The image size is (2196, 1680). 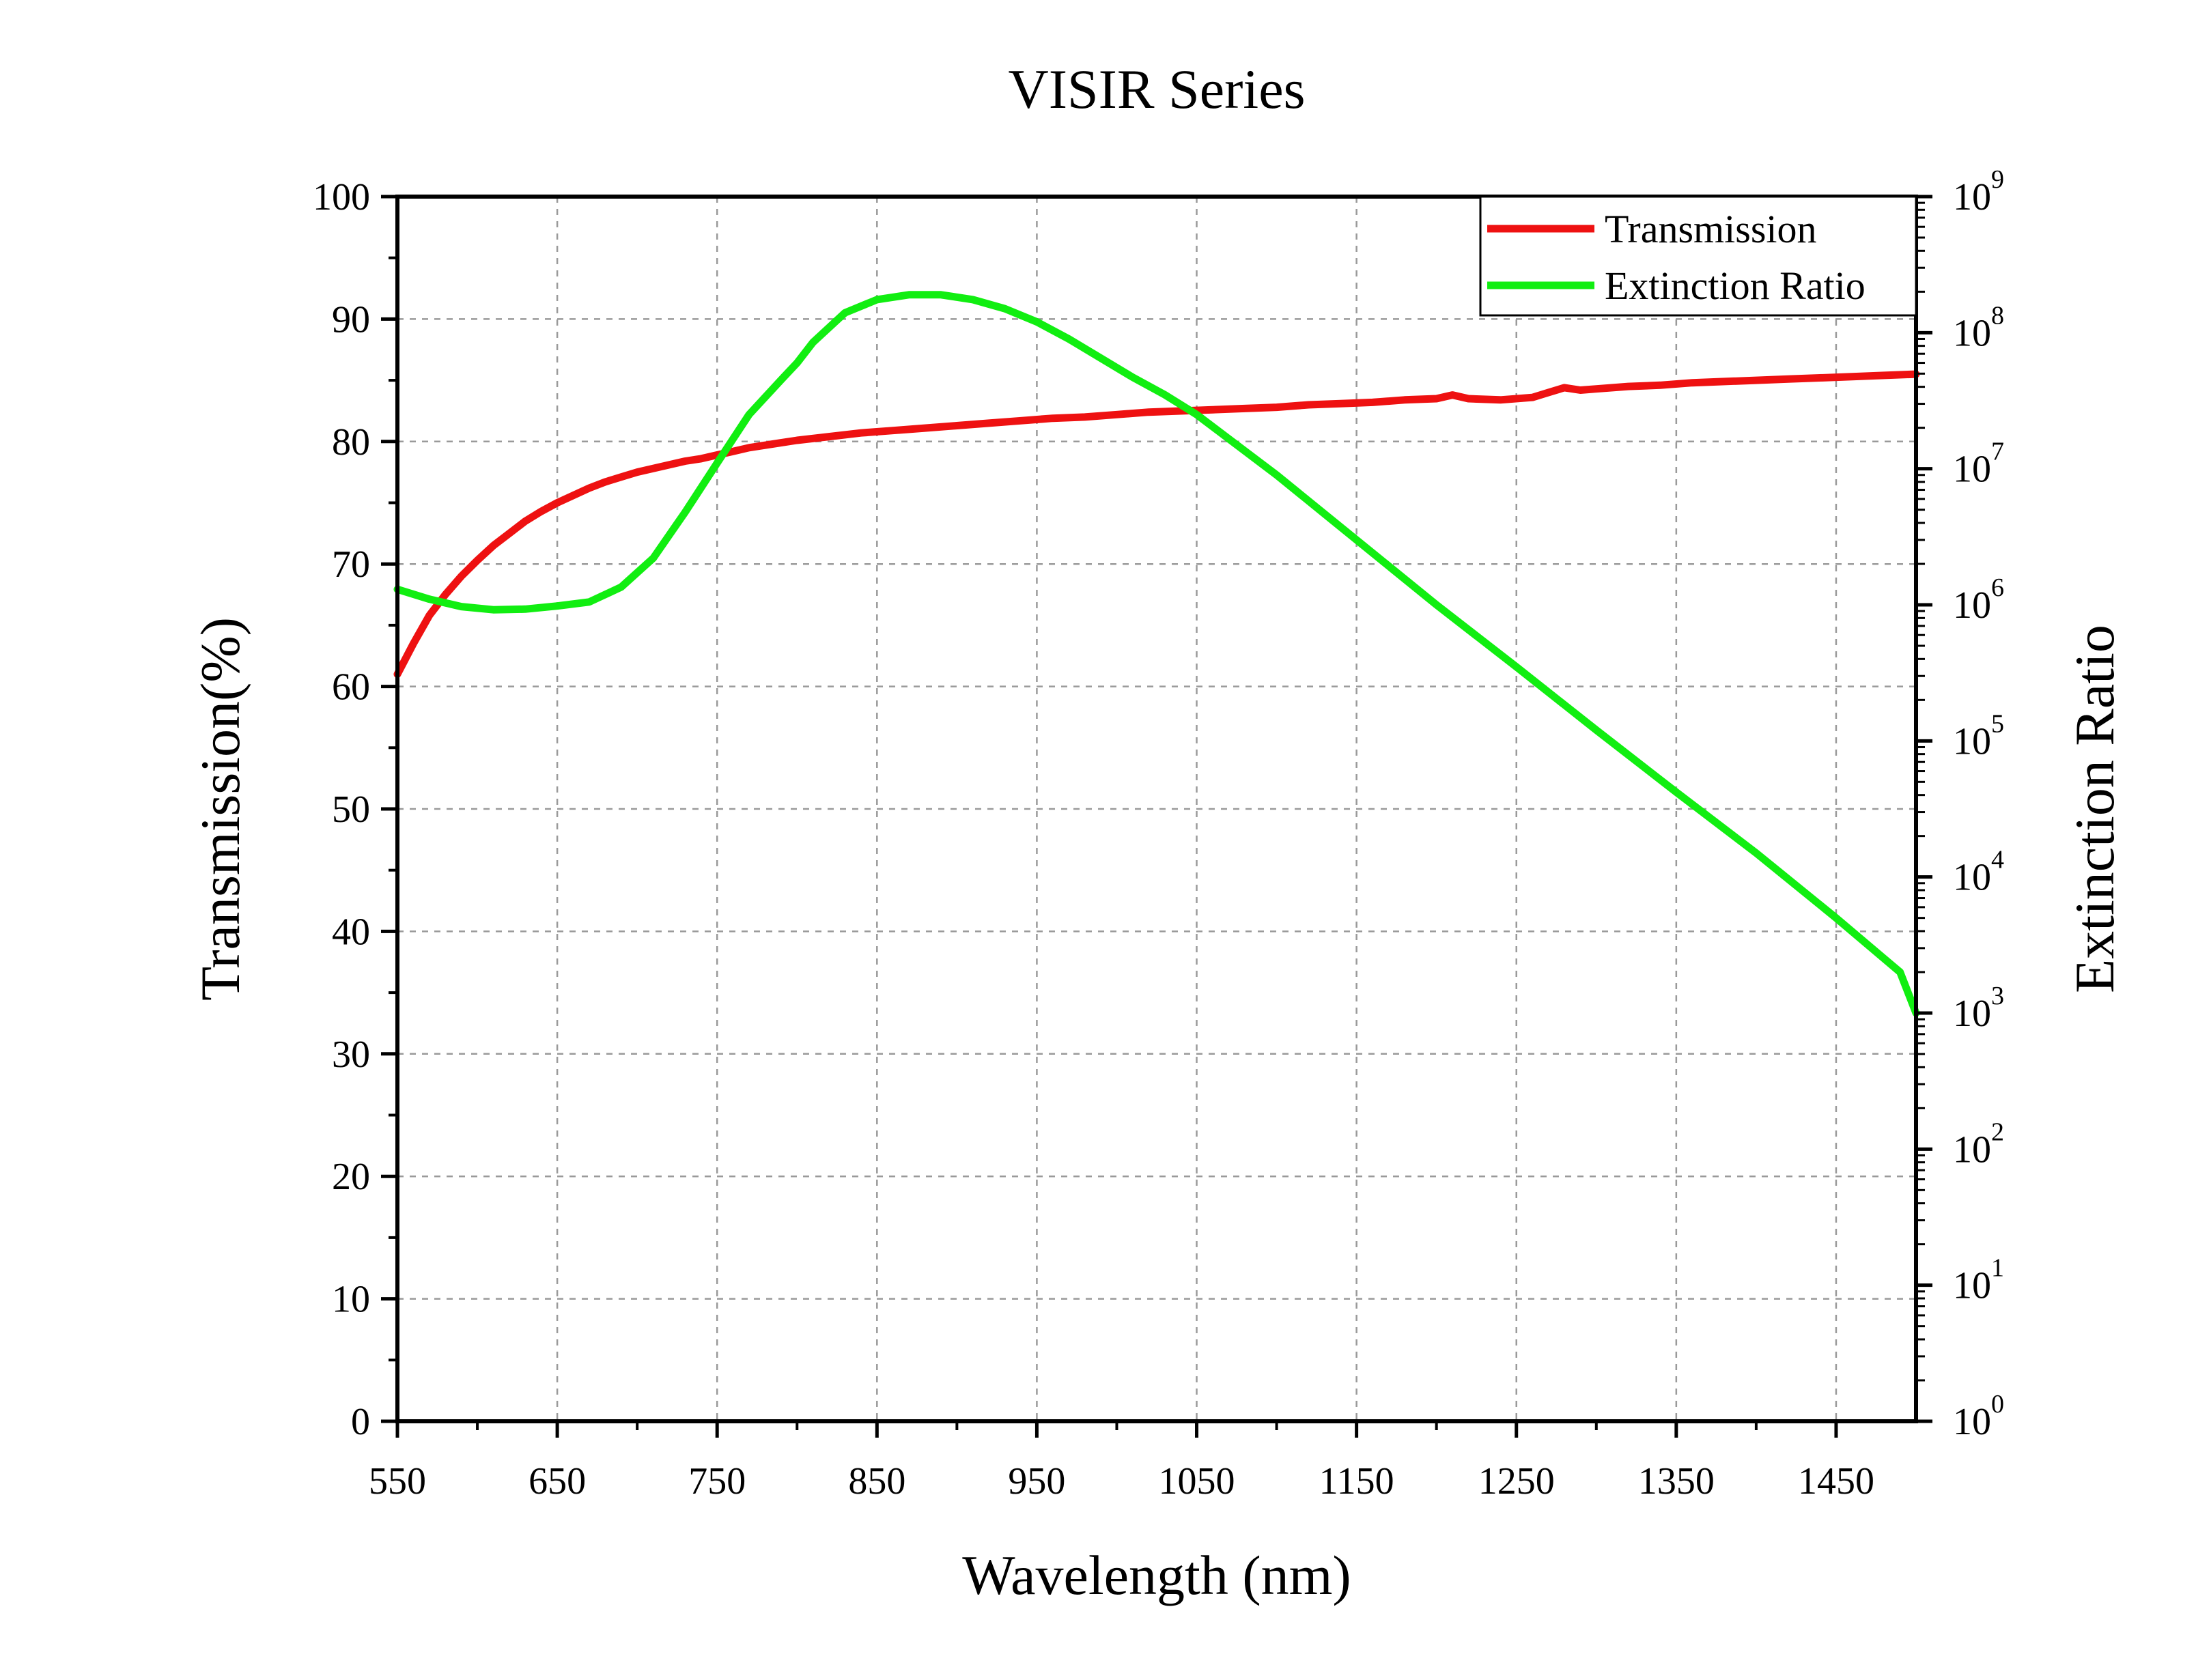 I want to click on chart-title: VISIR Series, so click(x=1156, y=89).